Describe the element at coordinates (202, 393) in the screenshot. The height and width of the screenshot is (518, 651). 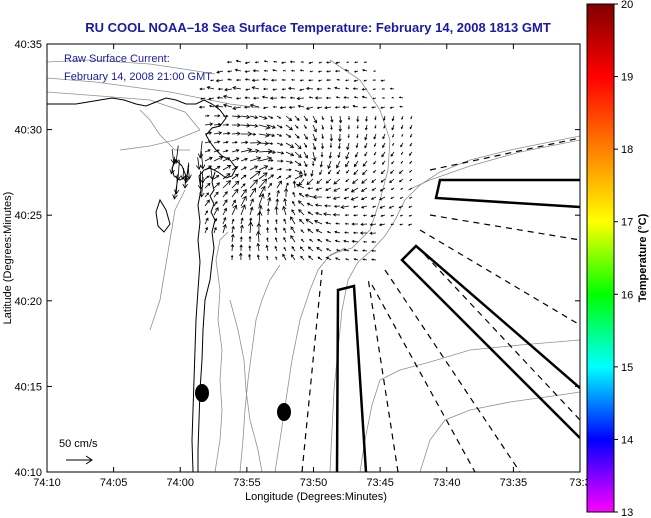
I see `data-blob` at that location.